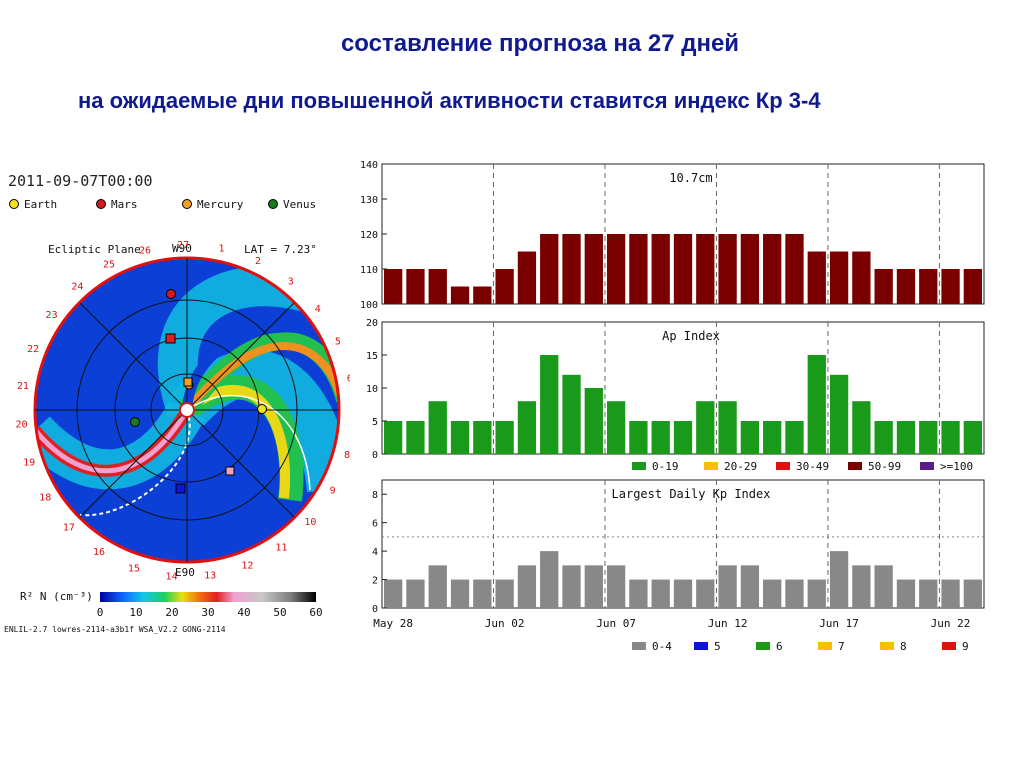 Image resolution: width=1024 pixels, height=768 pixels. I want to click on ecliptic-plane-label: Ecliptic Plane, so click(94, 249).